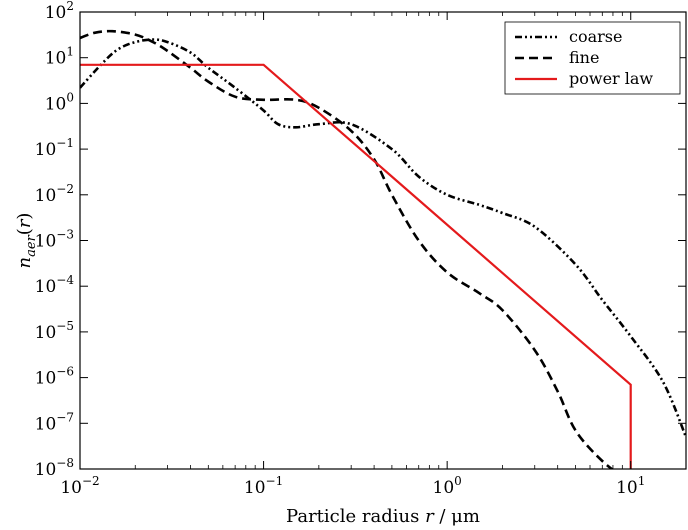 The height and width of the screenshot is (530, 688). Describe the element at coordinates (54, 148) in the screenshot. I see `y-tick-label: 10⁻¹` at that location.